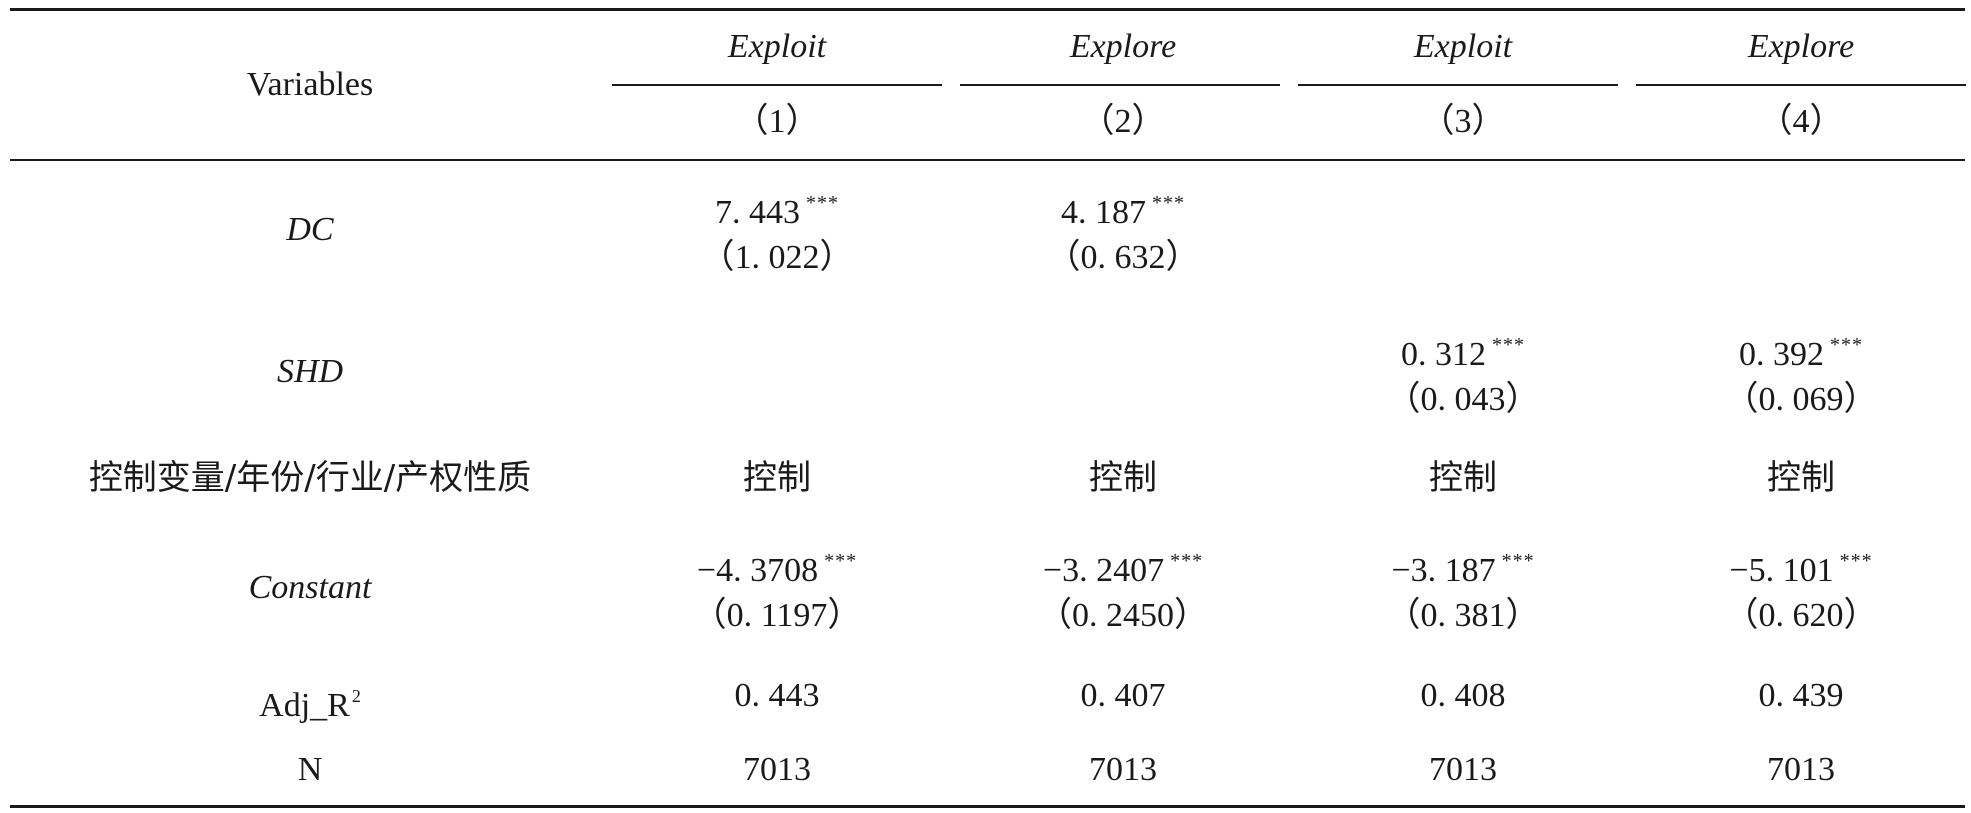 Image resolution: width=1971 pixels, height=813 pixels. I want to click on row-label-shd: SHD, so click(310, 371).